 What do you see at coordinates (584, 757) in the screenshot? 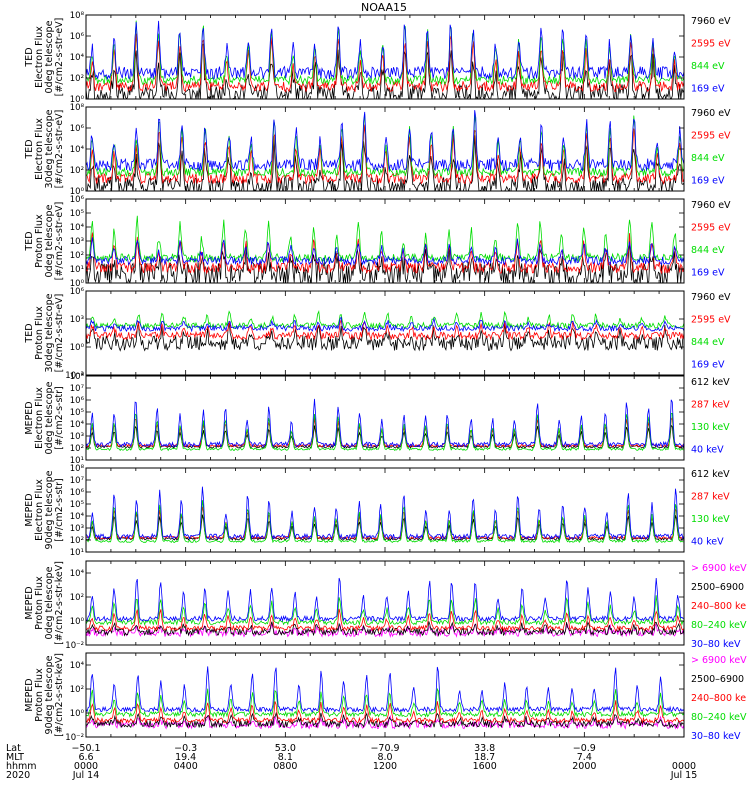
I see `bottom-mlt-label: 7.4` at bounding box center [584, 757].